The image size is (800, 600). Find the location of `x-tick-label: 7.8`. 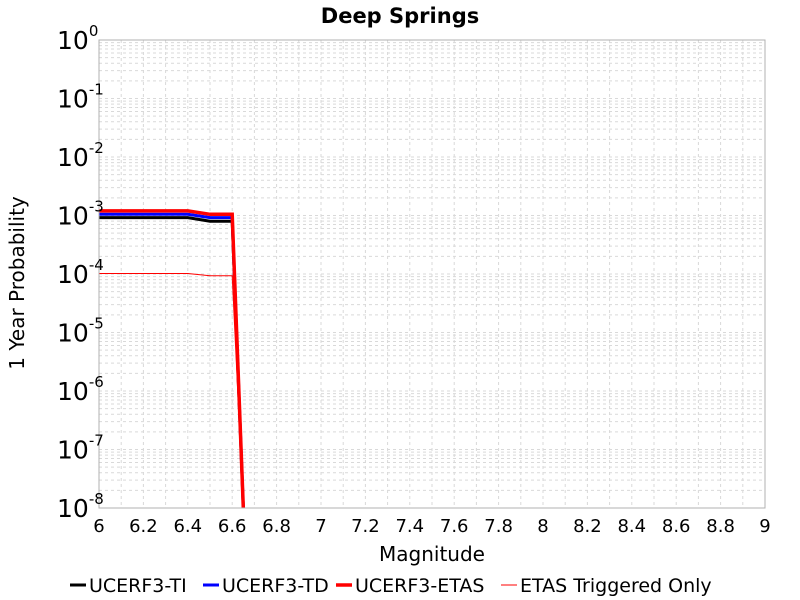

x-tick-label: 7.8 is located at coordinates (498, 526).